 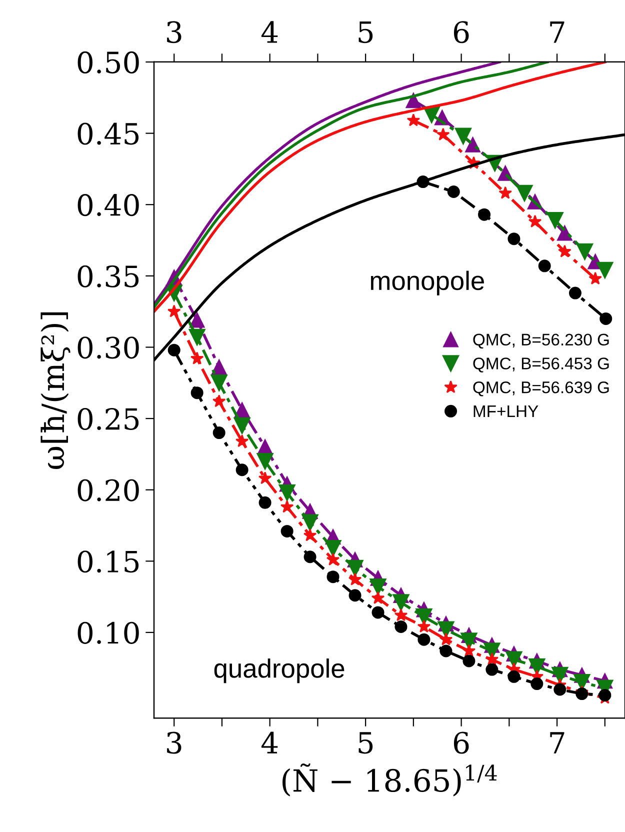 What do you see at coordinates (365, 32) in the screenshot?
I see `x2-tick-label: 5` at bounding box center [365, 32].